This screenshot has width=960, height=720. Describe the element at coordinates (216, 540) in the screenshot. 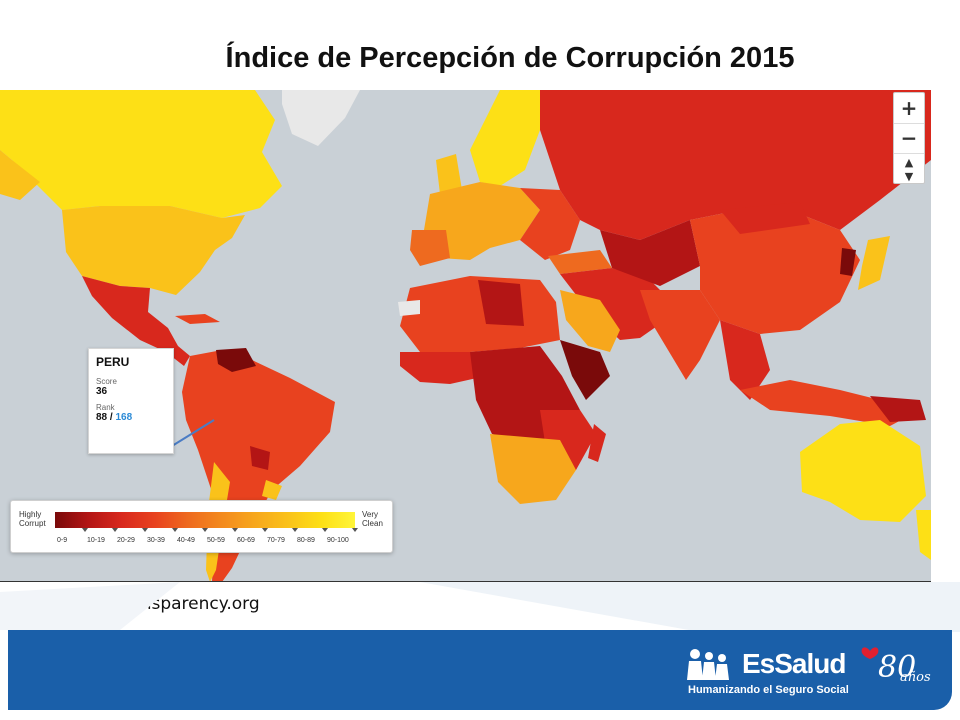

I see `legend-tick-50-59: 50-59` at that location.